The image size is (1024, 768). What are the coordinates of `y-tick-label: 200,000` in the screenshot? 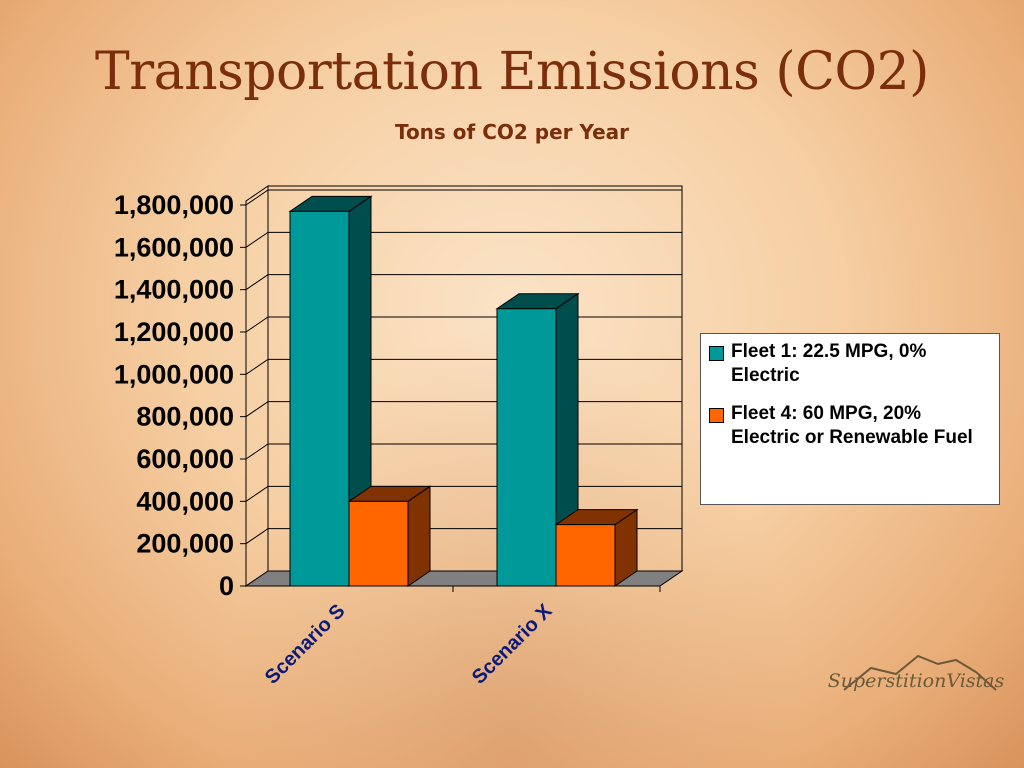 It's located at (185, 544).